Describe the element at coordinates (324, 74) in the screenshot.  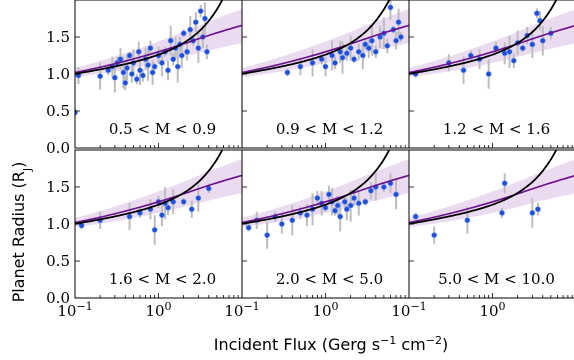
I see `panel-2: 0.9 < M < 1.2` at that location.